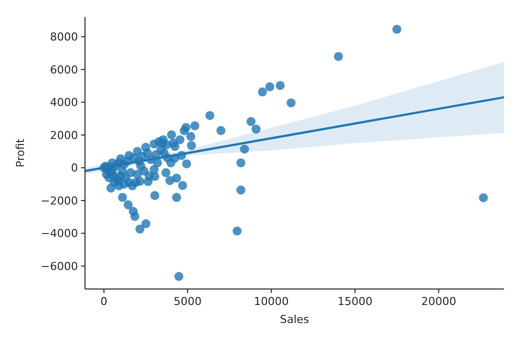  I want to click on y-tick-label: 2000, so click(64, 135).